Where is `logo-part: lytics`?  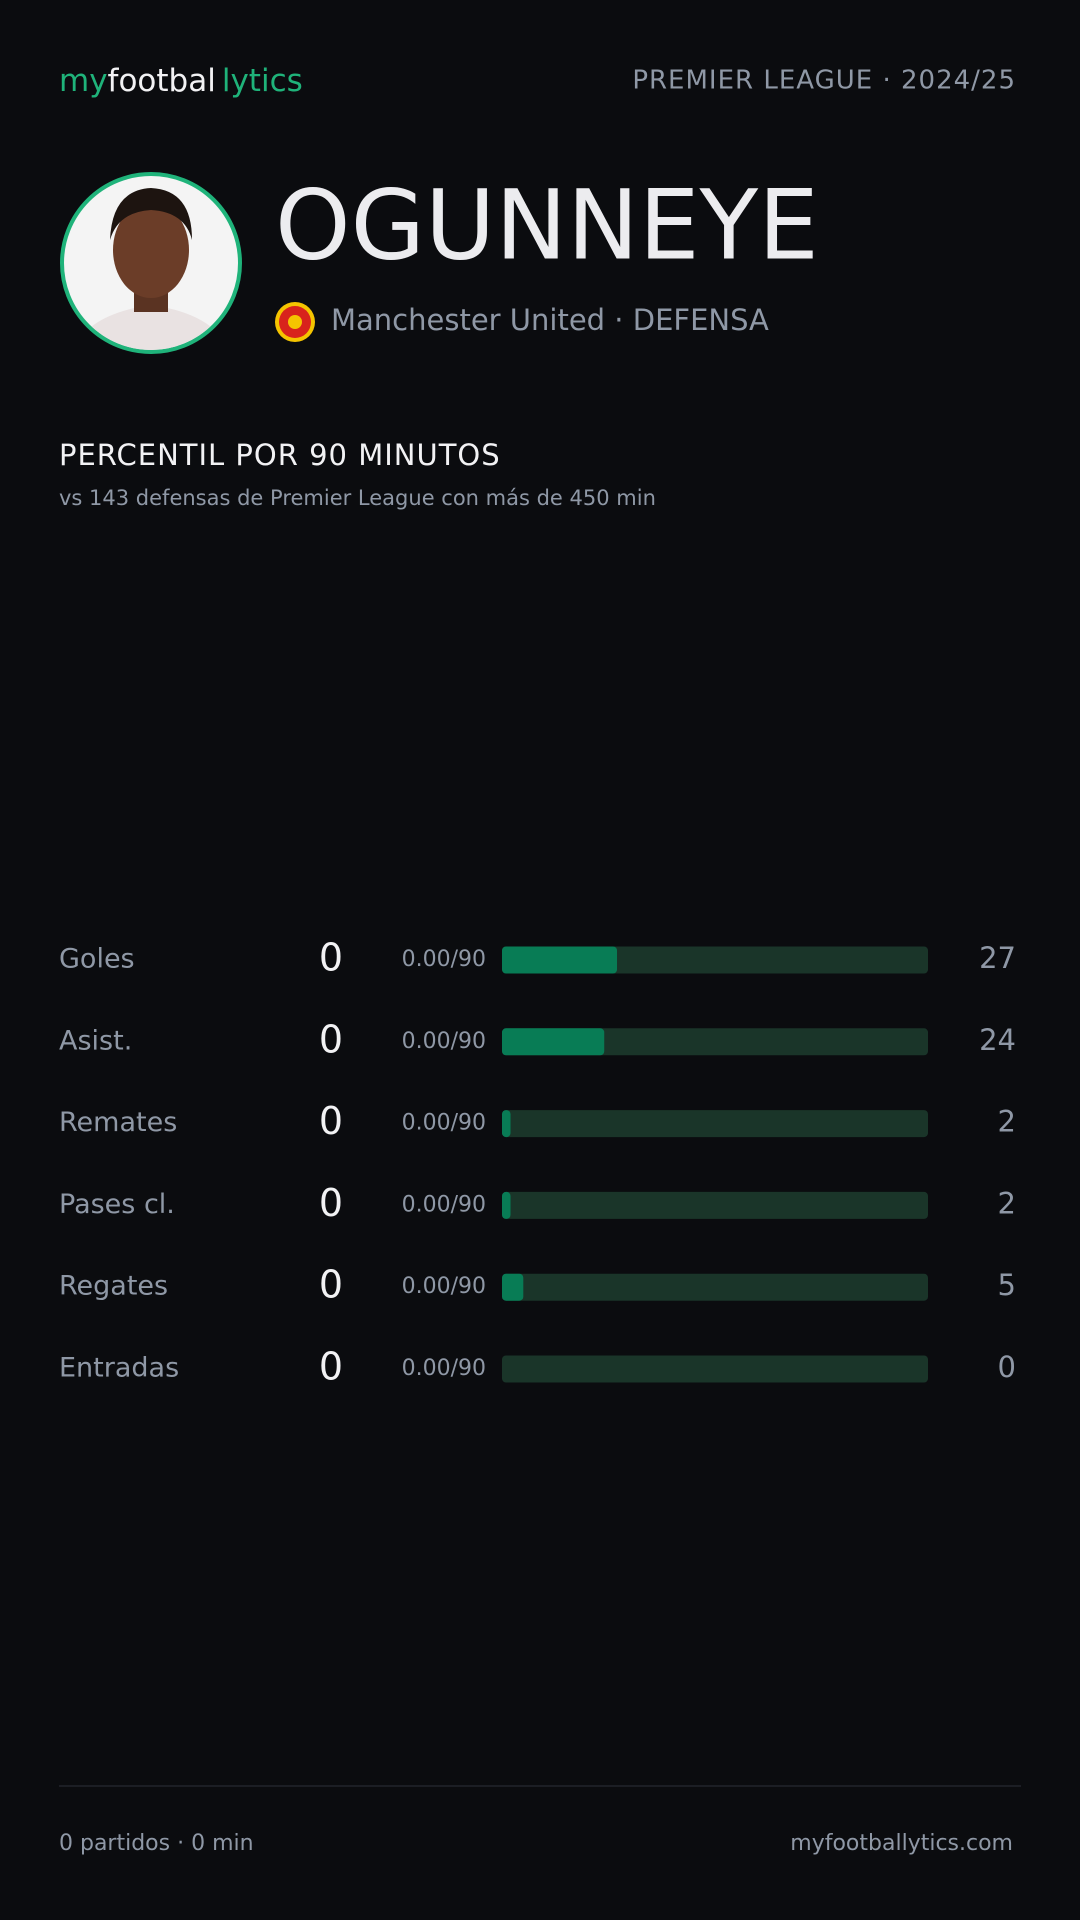
logo-part: lytics is located at coordinates (262, 81).